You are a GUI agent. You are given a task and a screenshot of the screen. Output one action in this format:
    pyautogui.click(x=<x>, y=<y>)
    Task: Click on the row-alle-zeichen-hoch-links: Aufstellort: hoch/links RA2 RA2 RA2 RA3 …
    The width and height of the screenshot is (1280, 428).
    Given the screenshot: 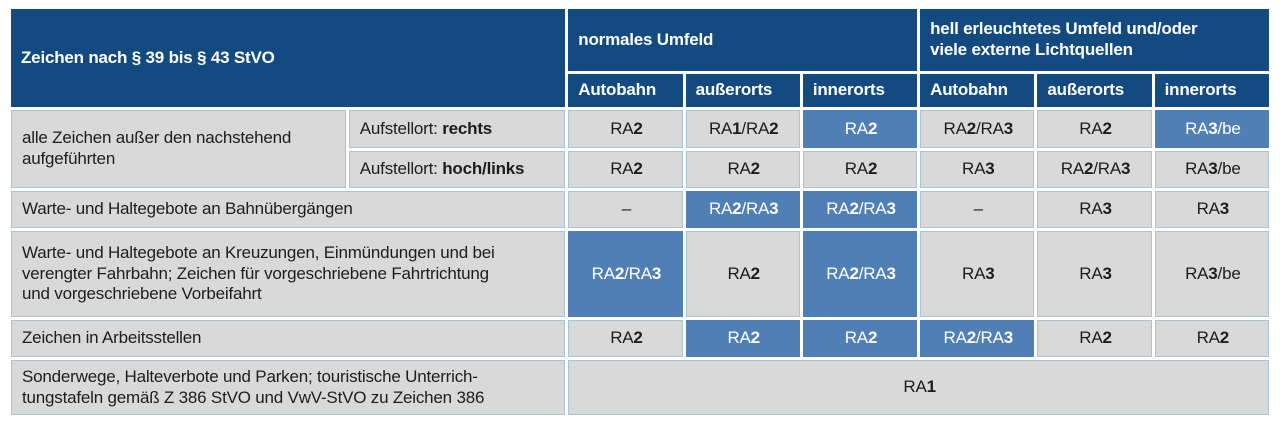 What is the action you would take?
    pyautogui.click(x=640, y=169)
    